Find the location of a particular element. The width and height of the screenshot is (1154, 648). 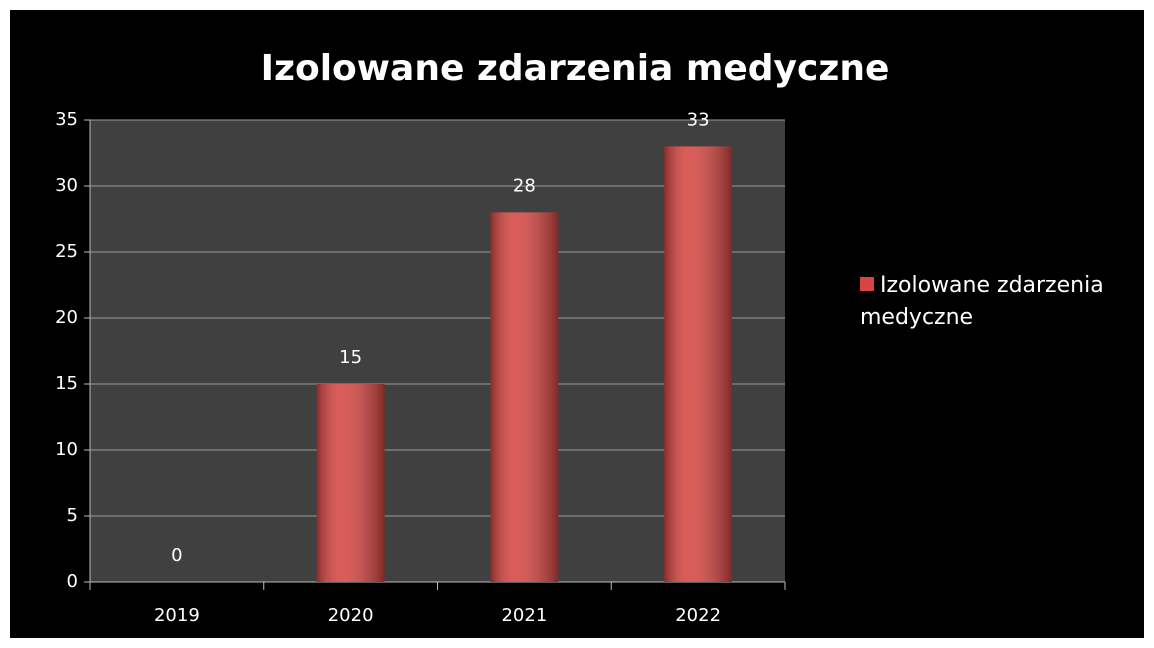

x-tick-label: 2021 is located at coordinates (524, 615).